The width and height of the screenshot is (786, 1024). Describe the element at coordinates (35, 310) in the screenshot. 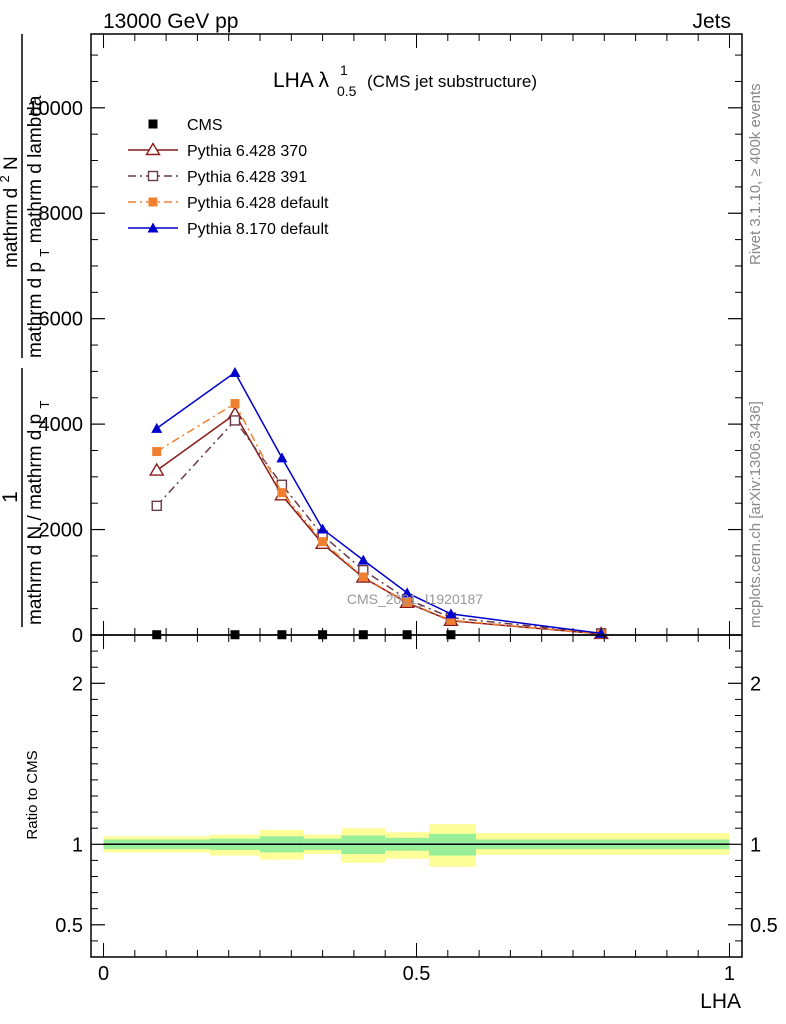

I see `ylabel-bottom-main: mathrm d p` at that location.